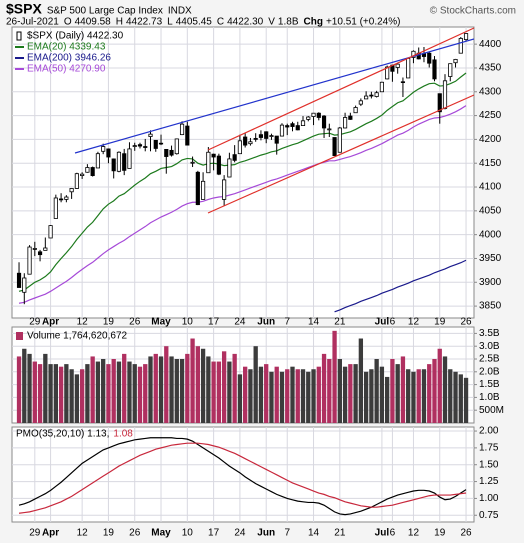  I want to click on y-tick-label: 4000, so click(490, 234).